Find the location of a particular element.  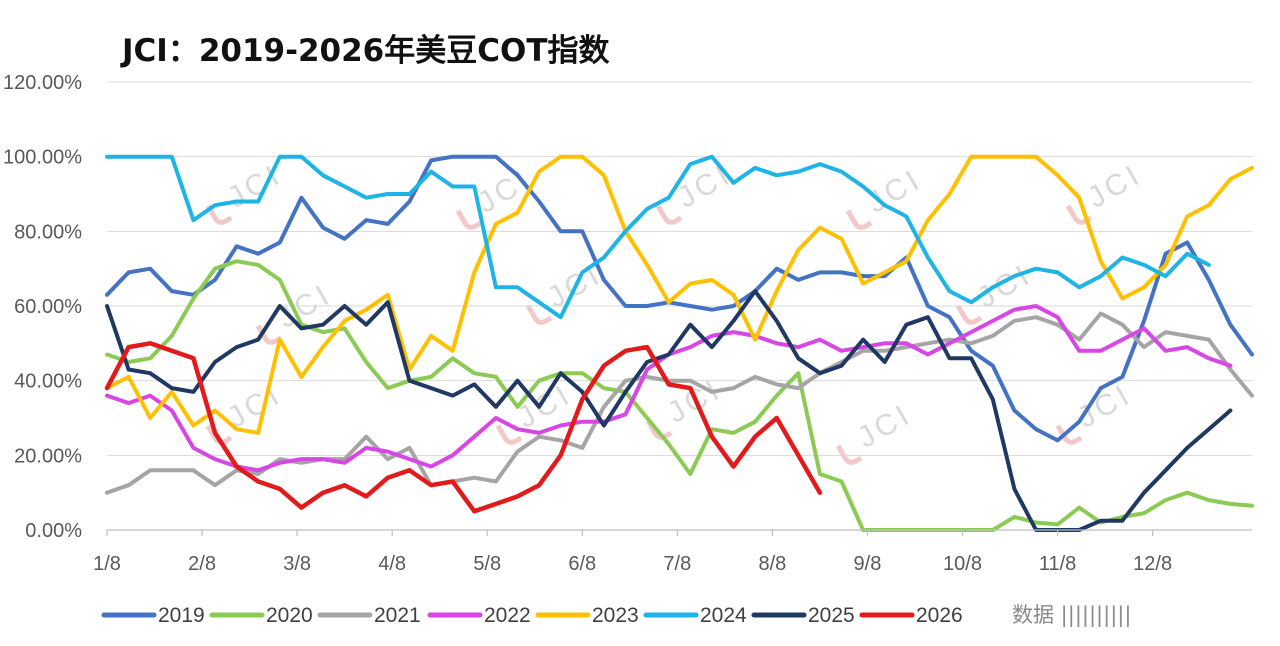

chart-title: JCI：2019-2026年美豆COT指数 is located at coordinates (365, 51).